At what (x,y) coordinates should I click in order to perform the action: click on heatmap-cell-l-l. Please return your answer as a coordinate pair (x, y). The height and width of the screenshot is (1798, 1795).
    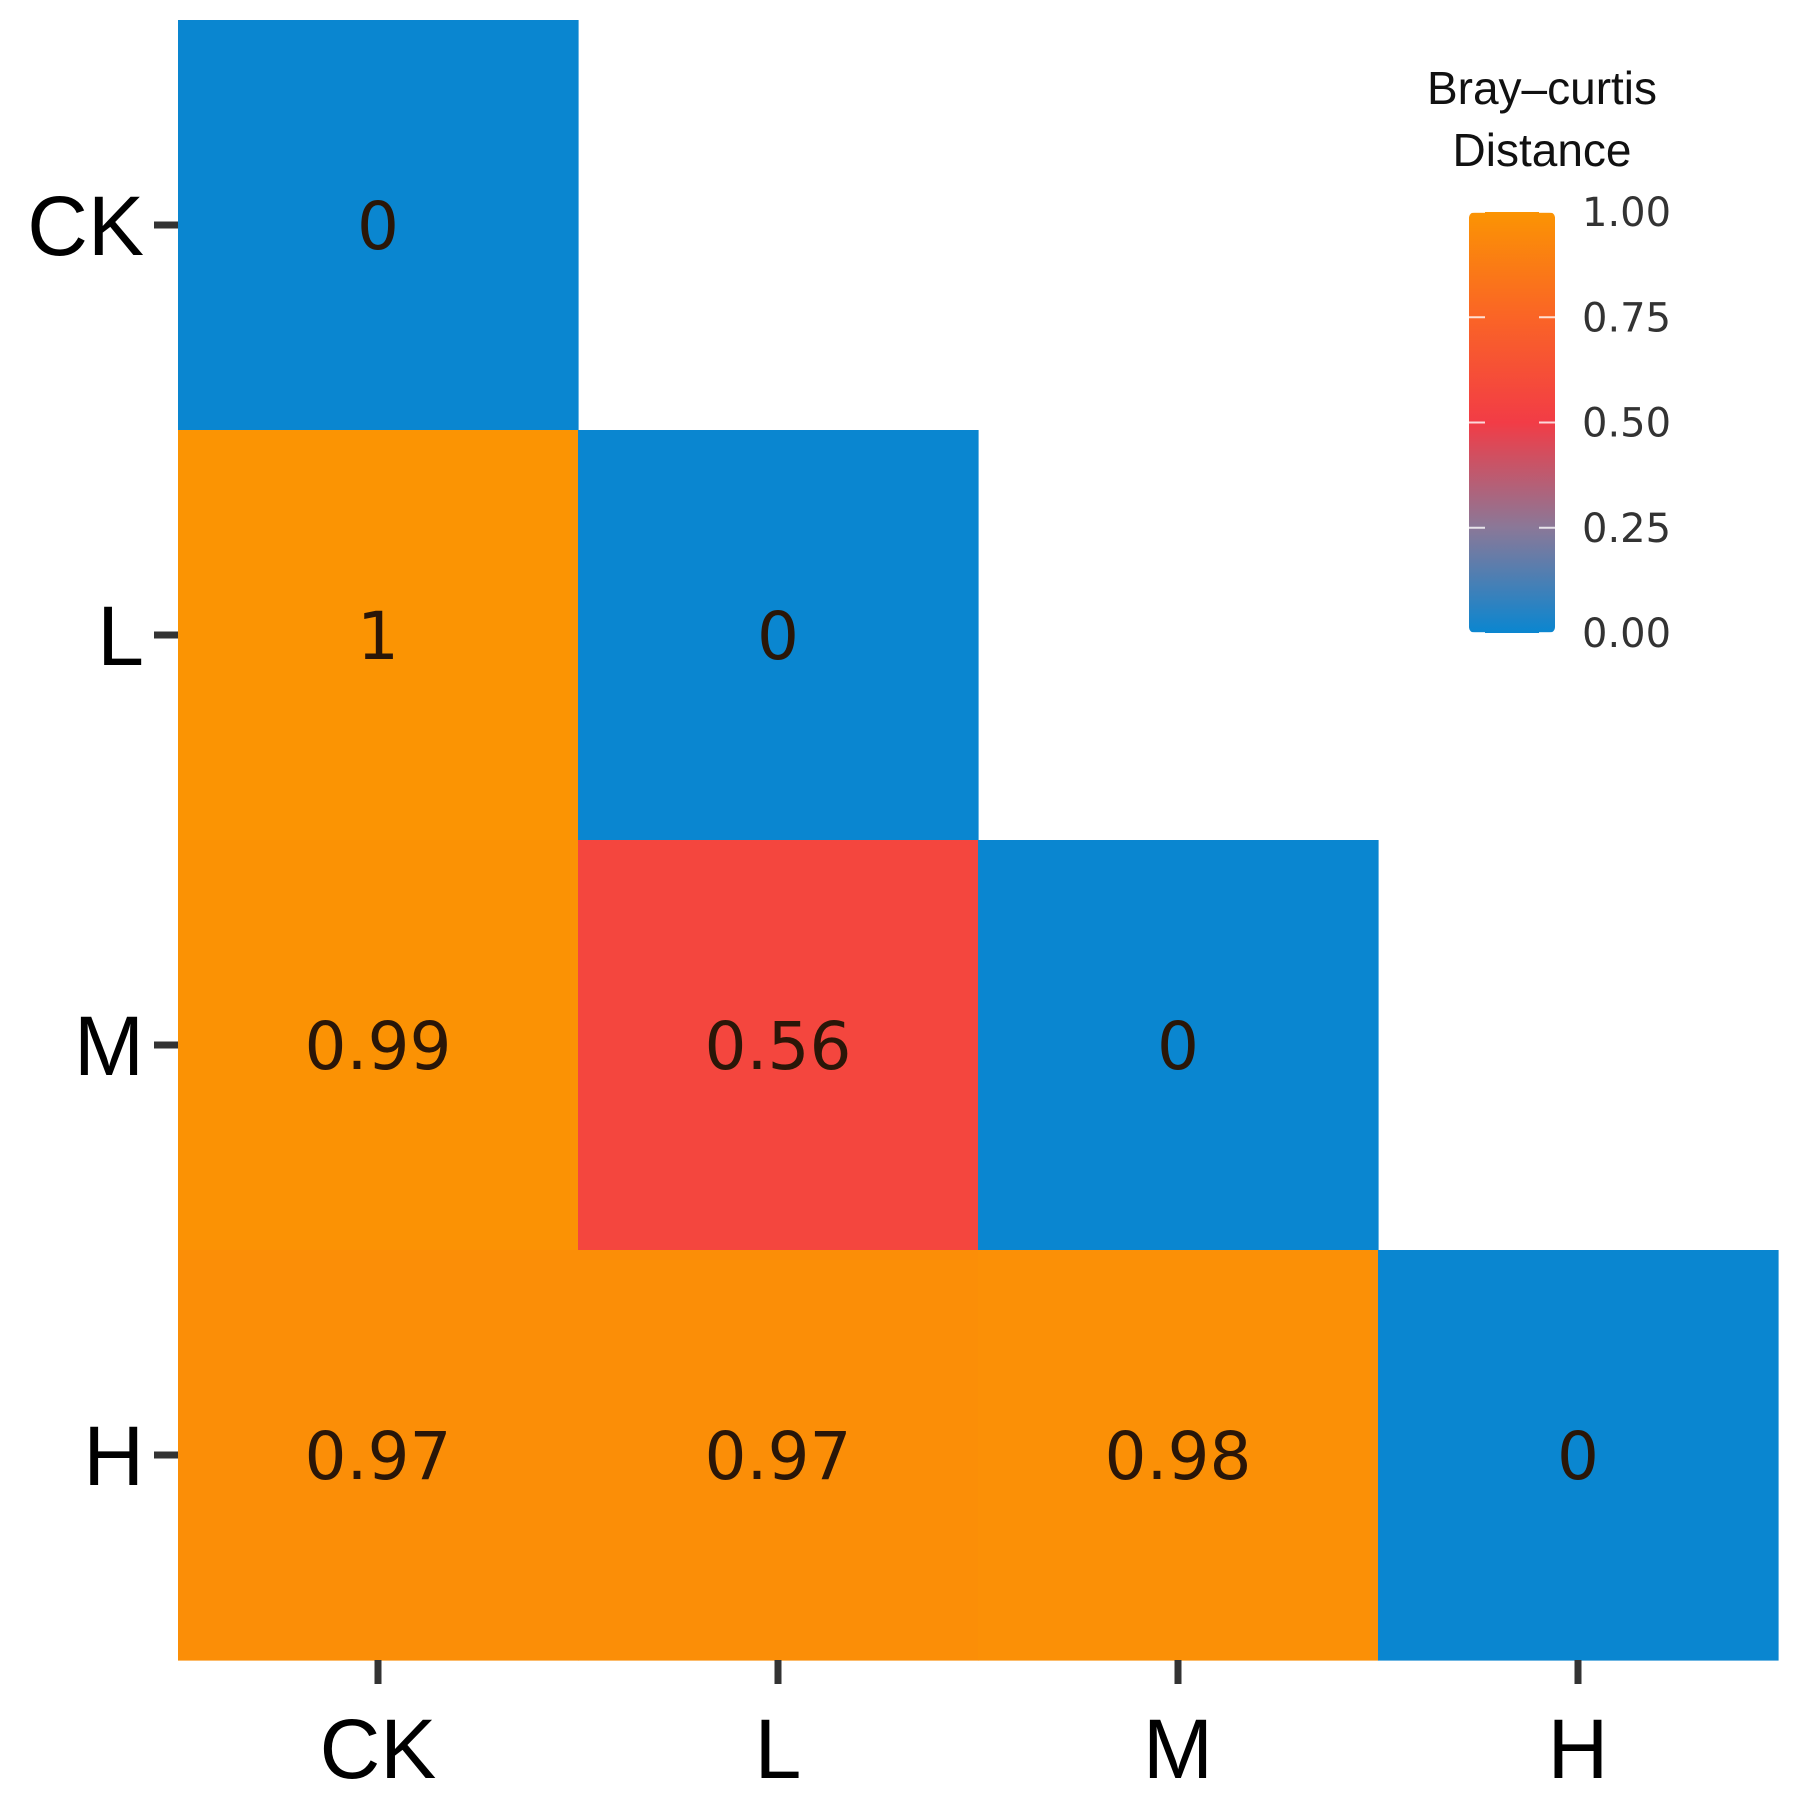
    Looking at the image, I should click on (778, 635).